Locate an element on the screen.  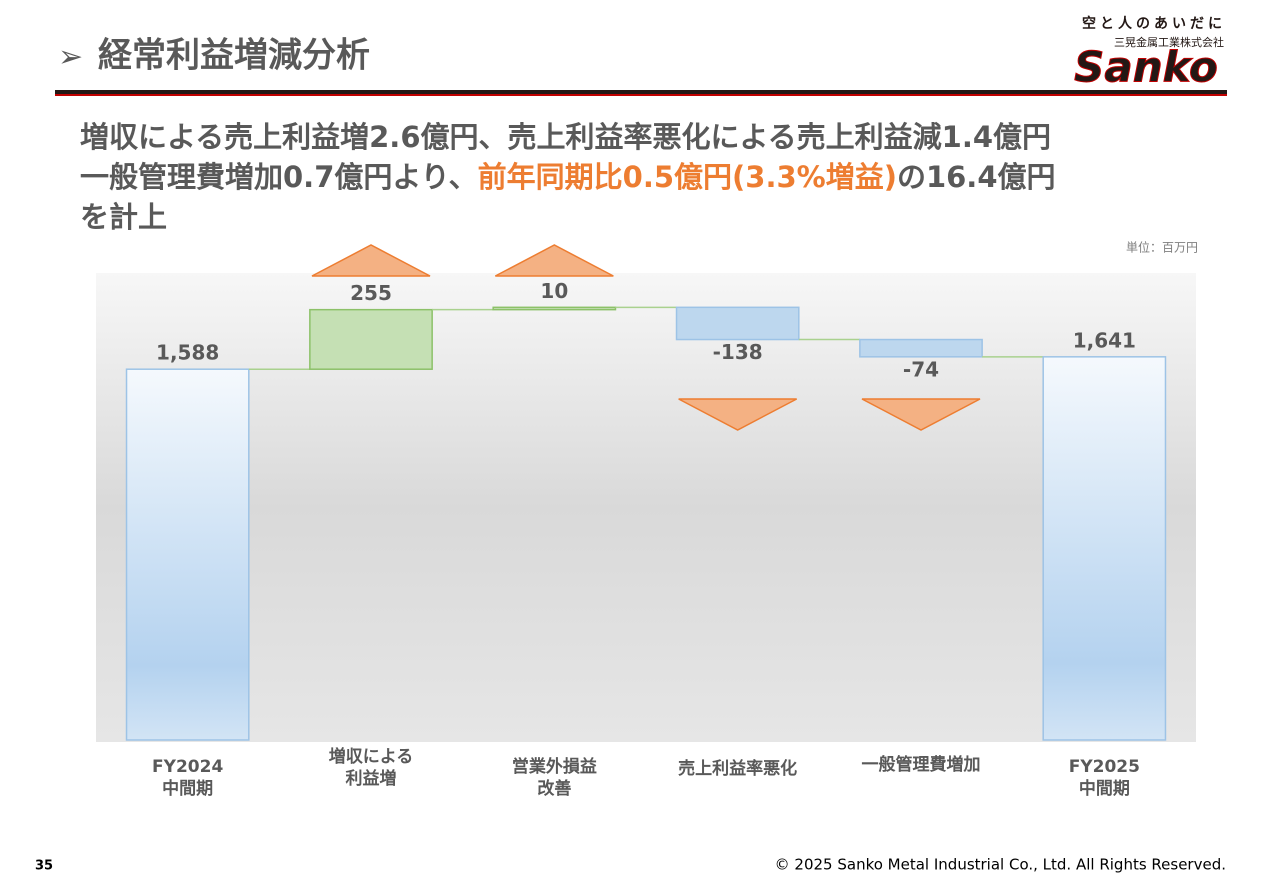
value-label: 1,641 is located at coordinates (1104, 340).